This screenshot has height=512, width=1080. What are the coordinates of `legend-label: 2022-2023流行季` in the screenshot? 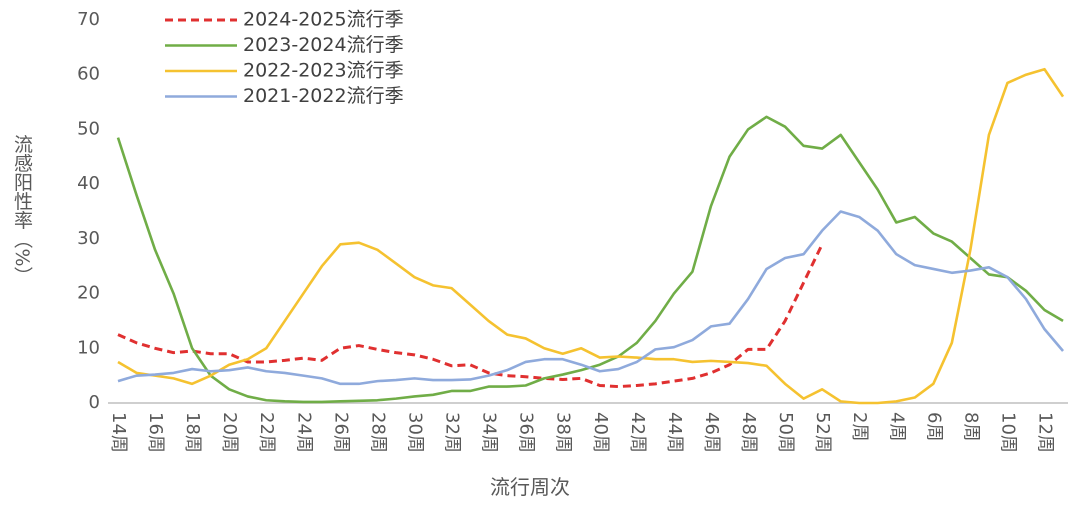 It's located at (323, 71).